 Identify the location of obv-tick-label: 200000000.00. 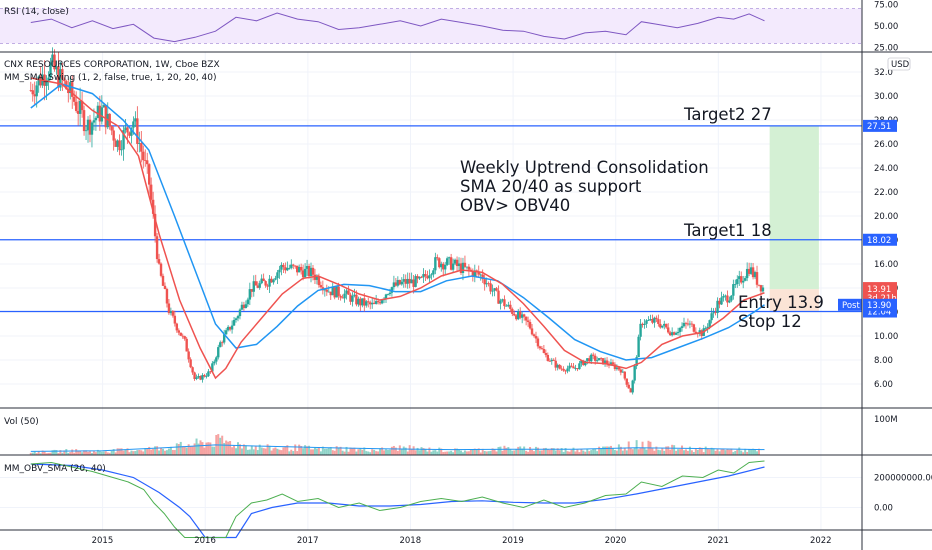
(903, 479).